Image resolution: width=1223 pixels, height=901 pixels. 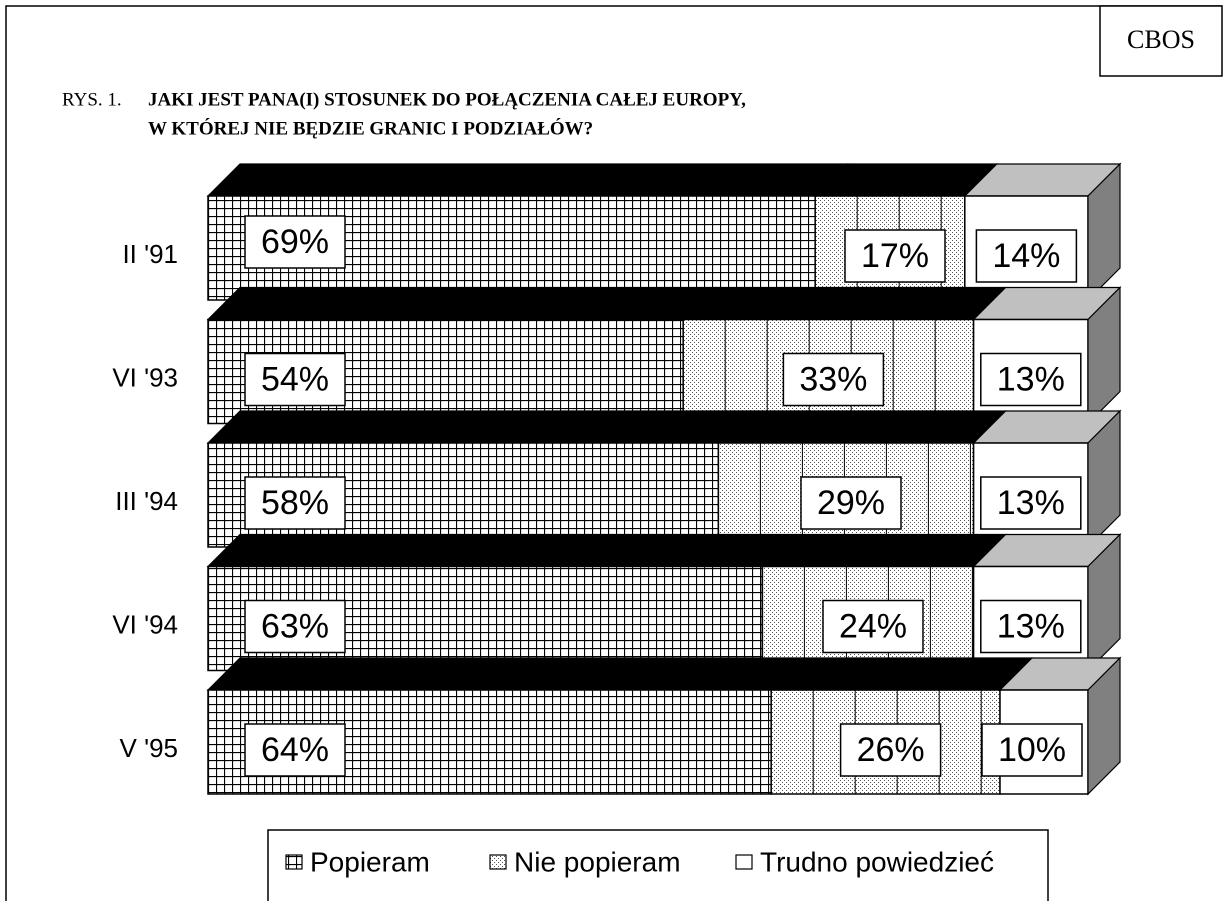 What do you see at coordinates (877, 861) in the screenshot?
I see `legend-label: Trudno powiedzieć` at bounding box center [877, 861].